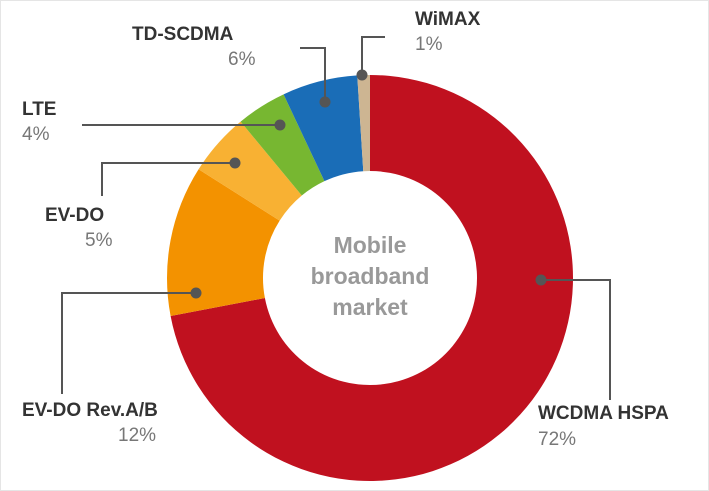 The height and width of the screenshot is (491, 709). I want to click on segment-value-label: 6%, so click(242, 59).